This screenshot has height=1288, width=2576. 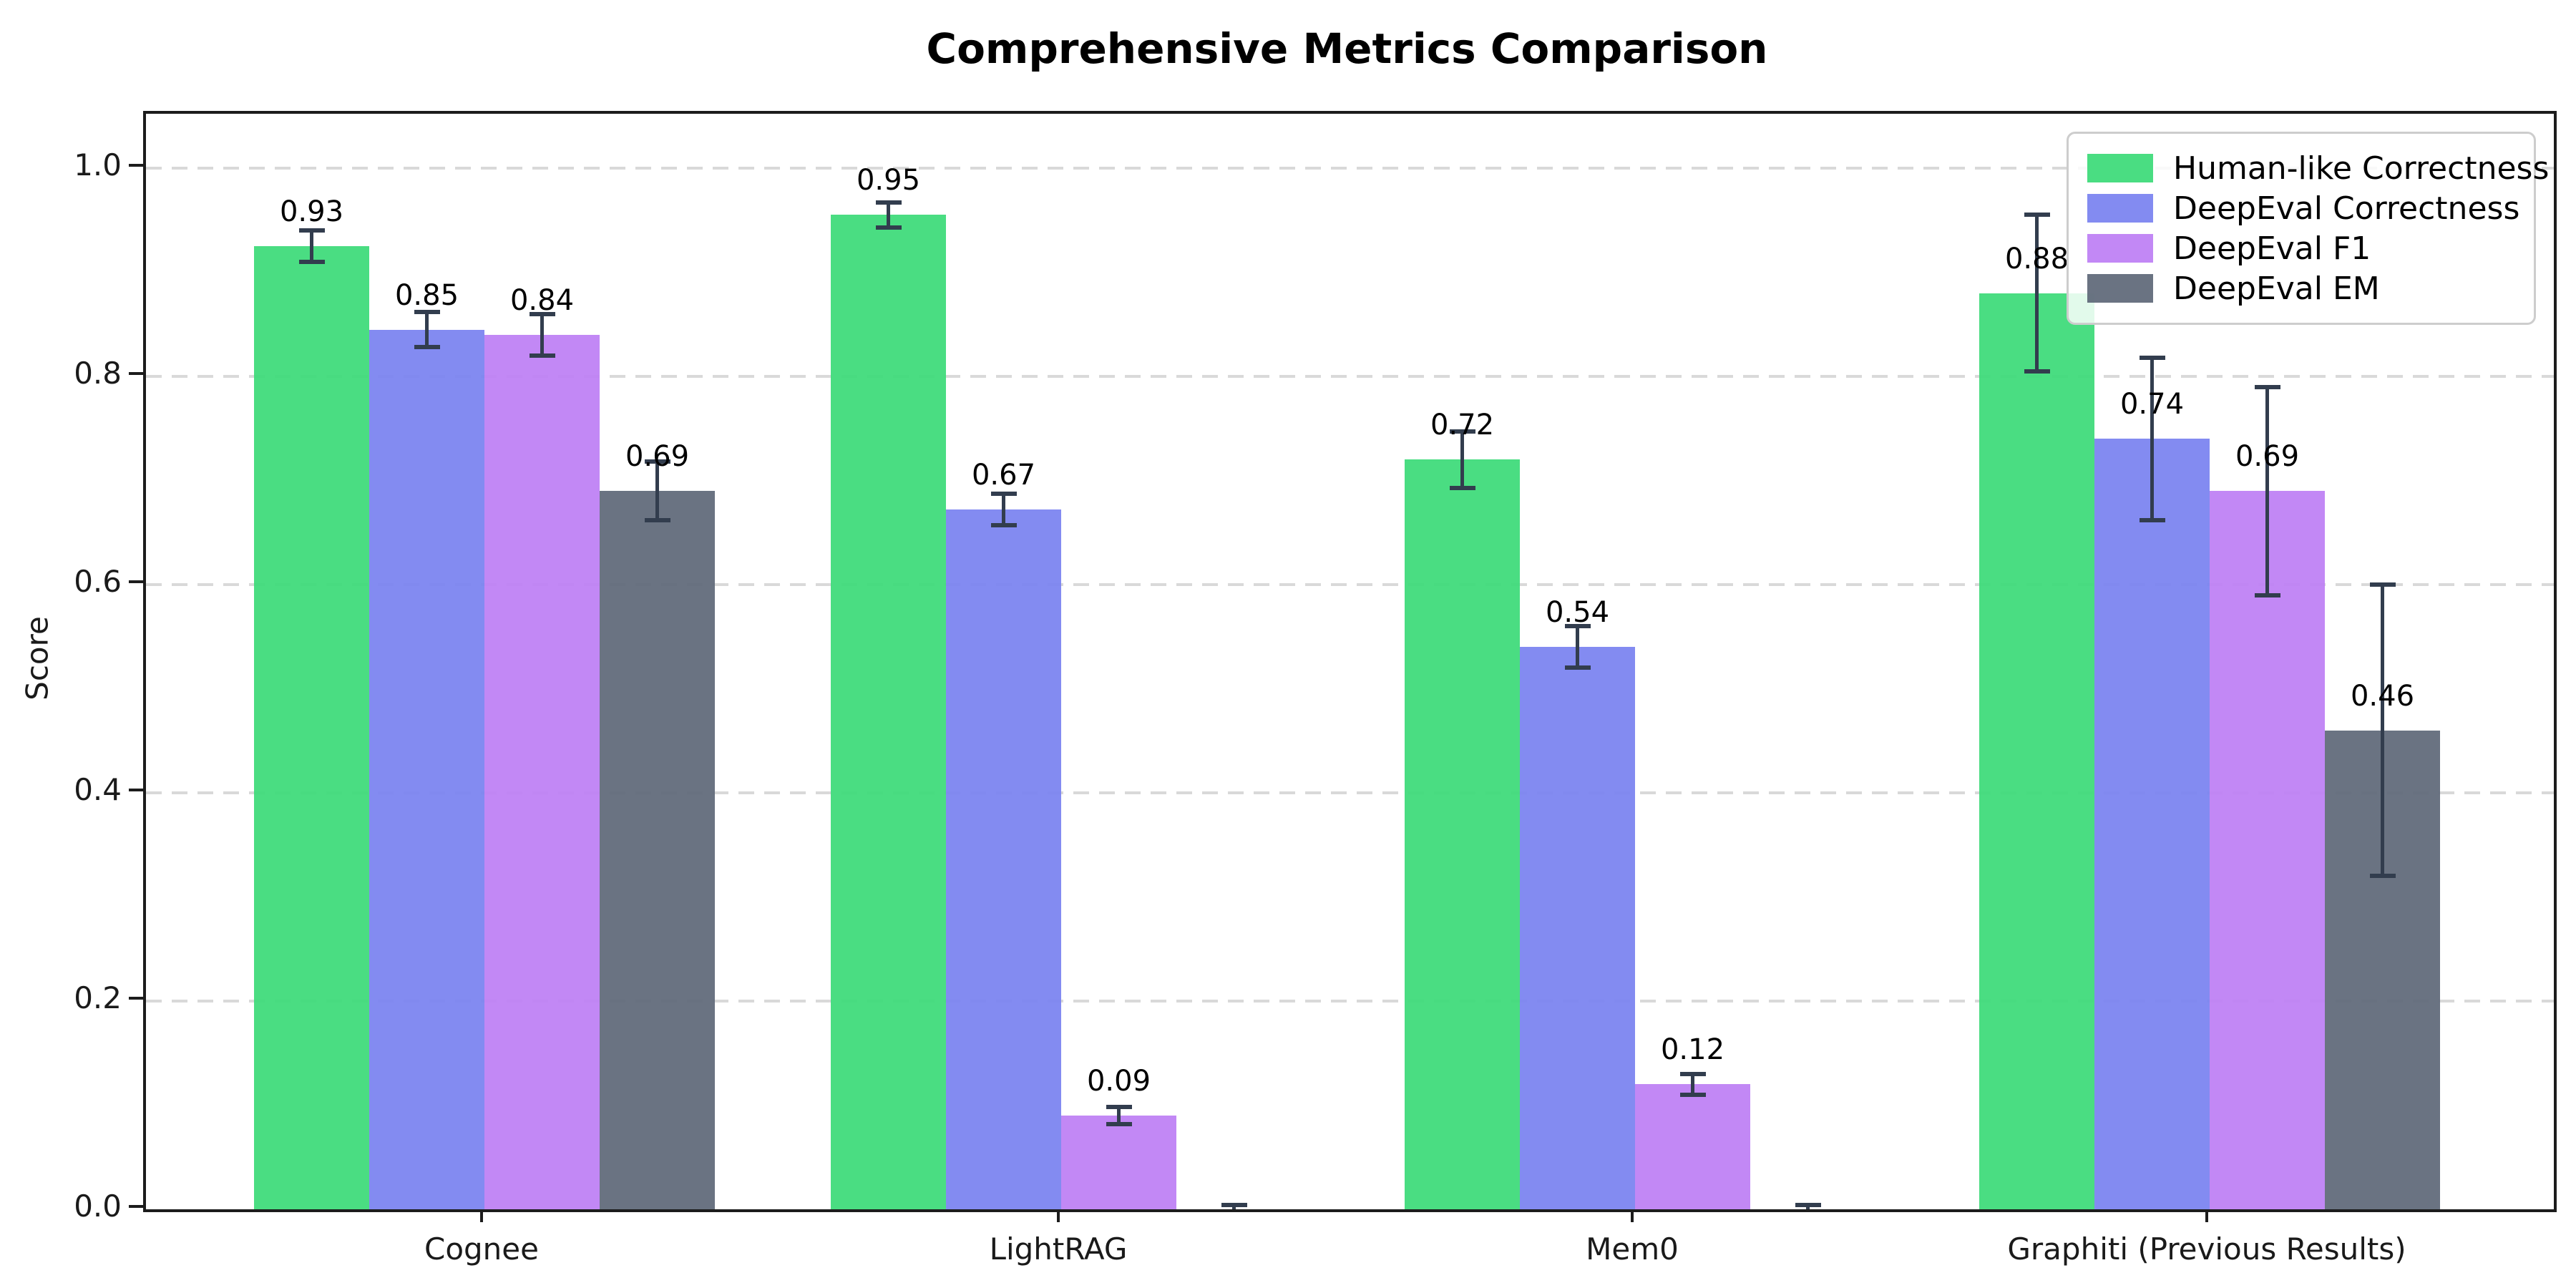 I want to click on x-tick-label: Graphiti (Previous Results), so click(x=2206, y=1249).